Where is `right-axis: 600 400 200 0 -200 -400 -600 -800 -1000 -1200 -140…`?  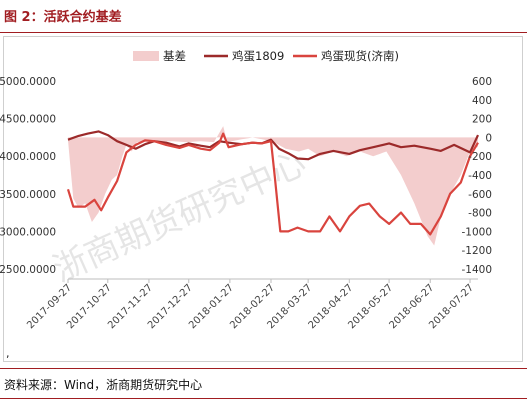 right-axis: 600 400 200 0 -200 -400 -600 -800 -1000 -1200 -140… is located at coordinates (476, 176).